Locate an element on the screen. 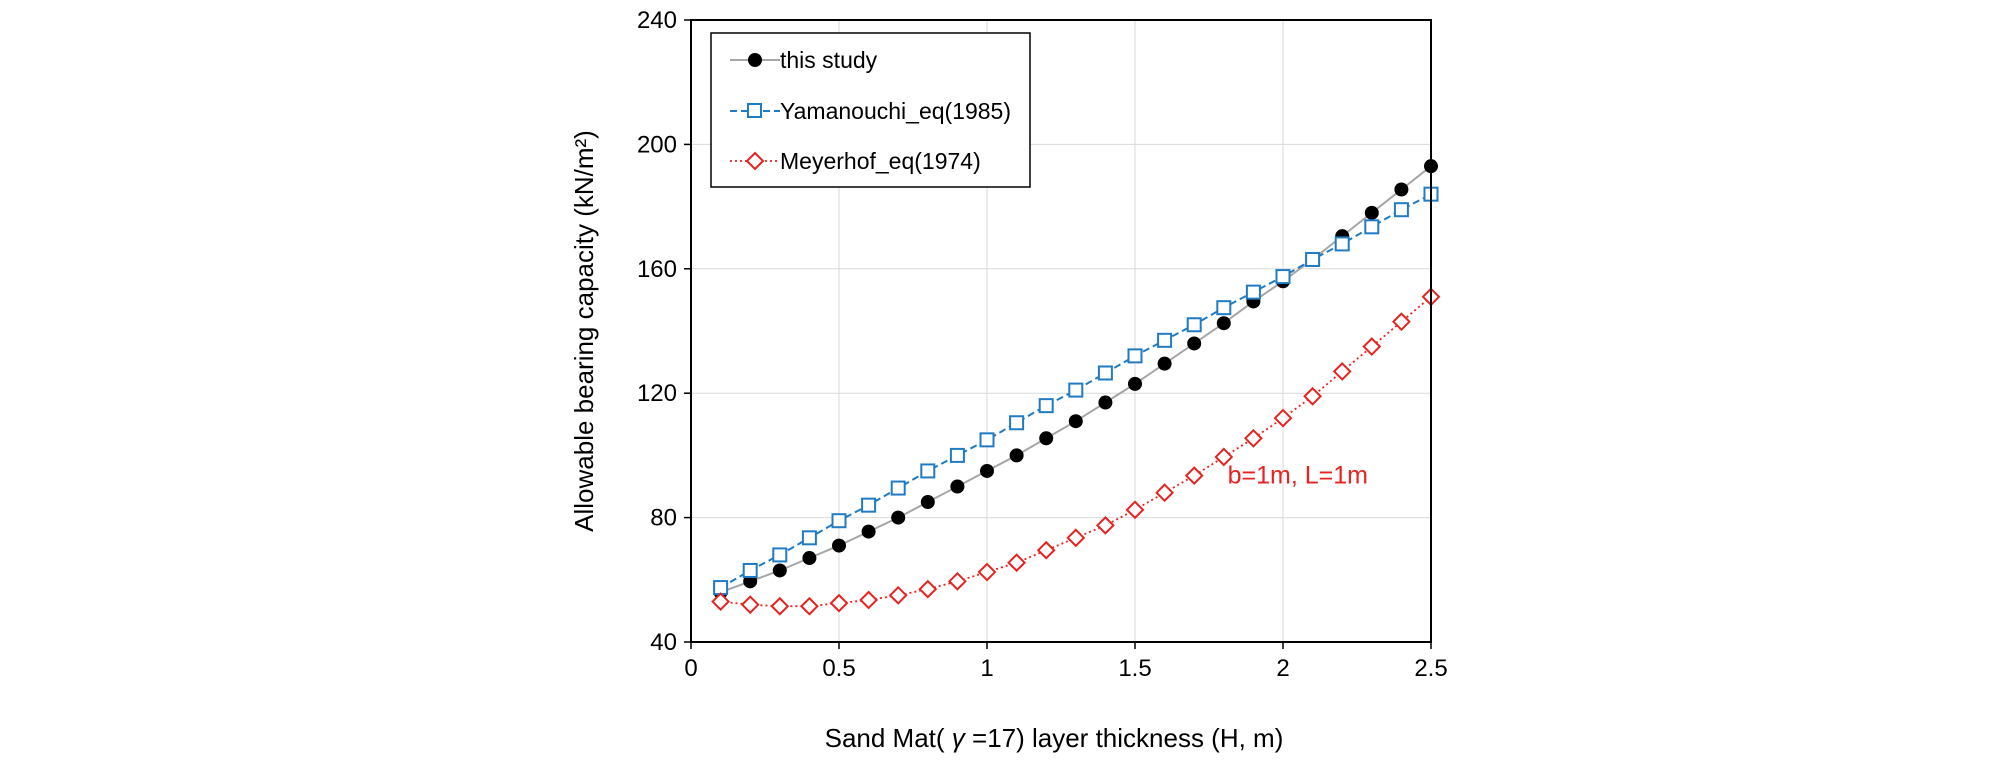 The width and height of the screenshot is (2008, 765). x-axis-title-part-2: =17) layer thickness (H, m) is located at coordinates (1124, 738).